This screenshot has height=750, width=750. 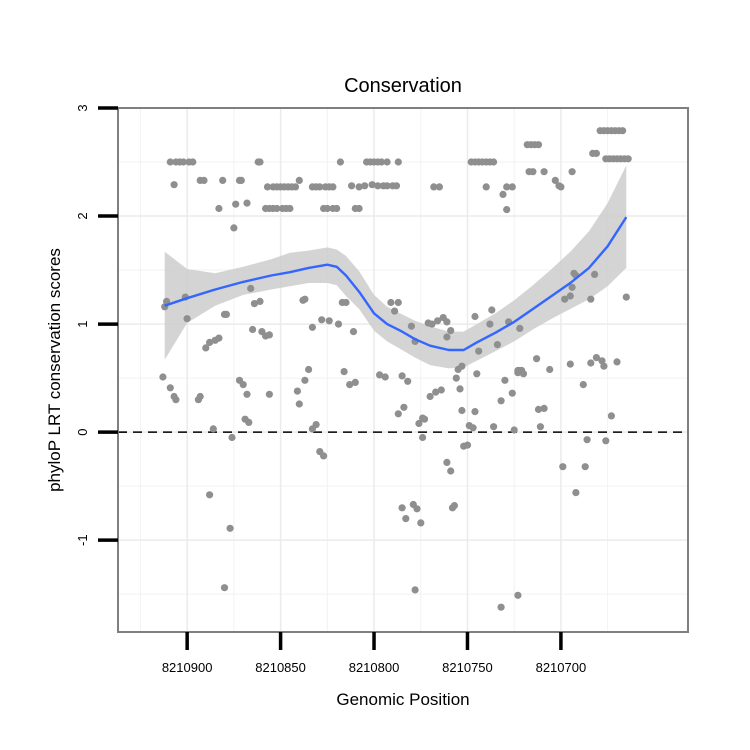 I want to click on chart-title: Conservation, so click(x=403, y=86).